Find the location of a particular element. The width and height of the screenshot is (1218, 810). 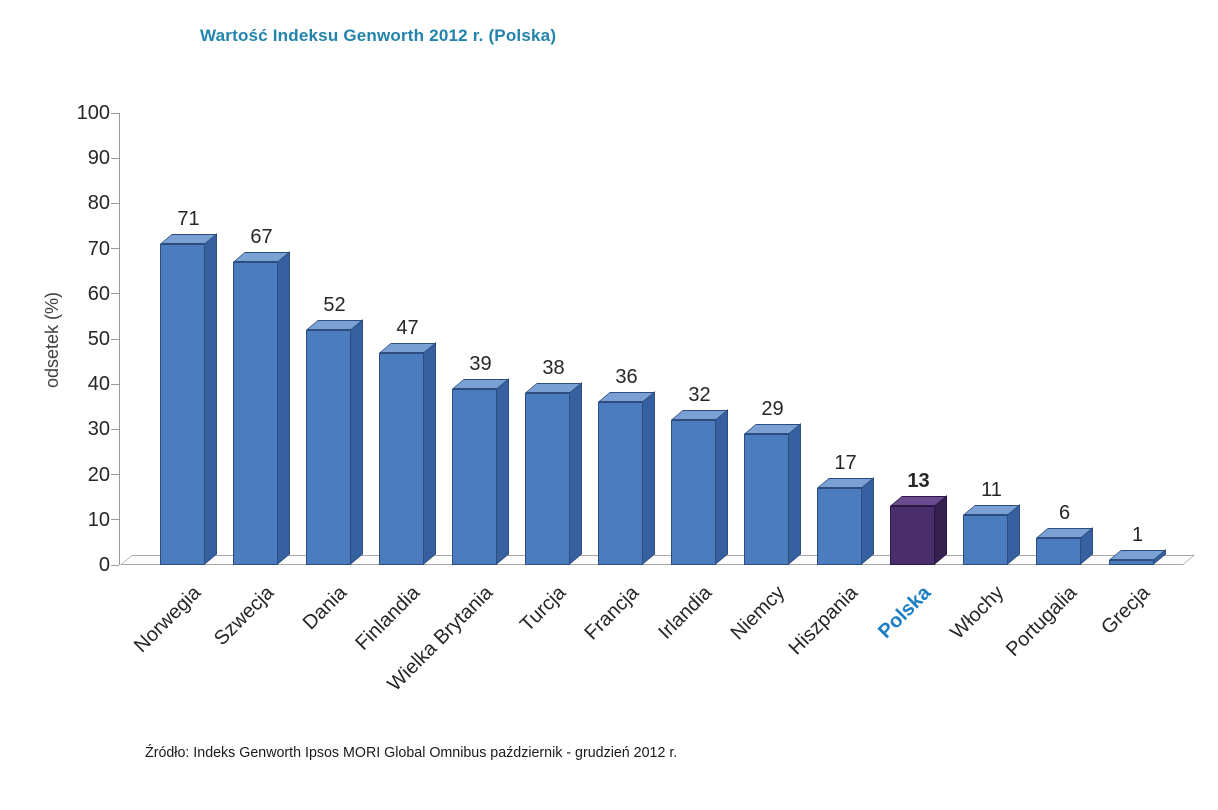

bar-irlandia is located at coordinates (700, 487).